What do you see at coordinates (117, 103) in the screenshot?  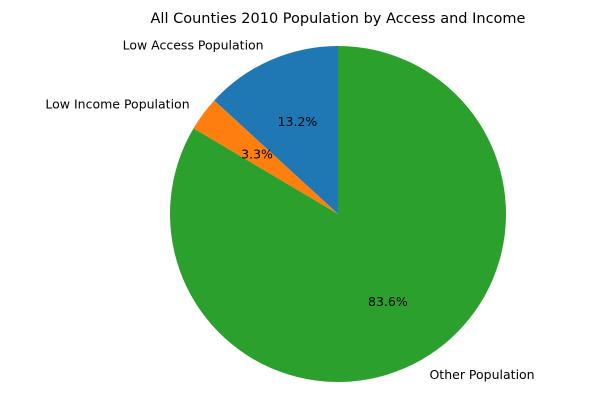 I see `slice-category-label: Low Income Population` at bounding box center [117, 103].